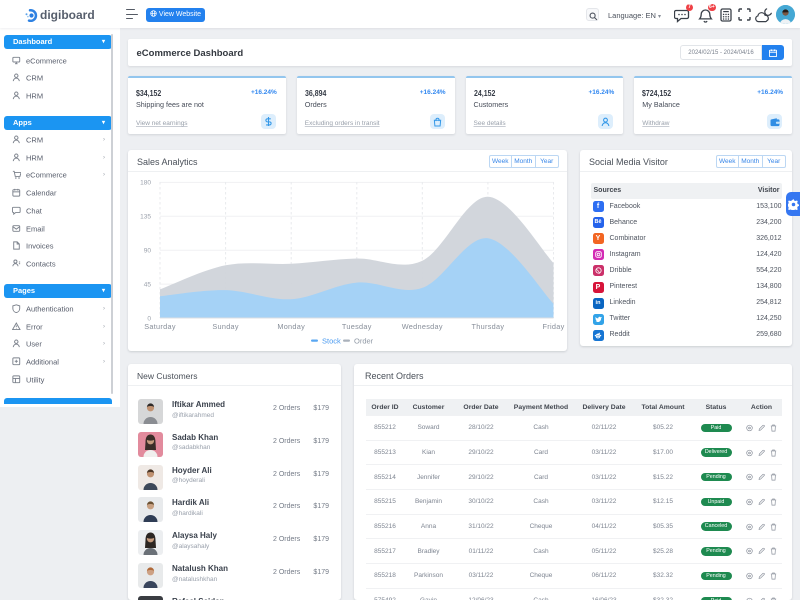 This screenshot has height=600, width=800. I want to click on svg-text: 90, so click(148, 251).